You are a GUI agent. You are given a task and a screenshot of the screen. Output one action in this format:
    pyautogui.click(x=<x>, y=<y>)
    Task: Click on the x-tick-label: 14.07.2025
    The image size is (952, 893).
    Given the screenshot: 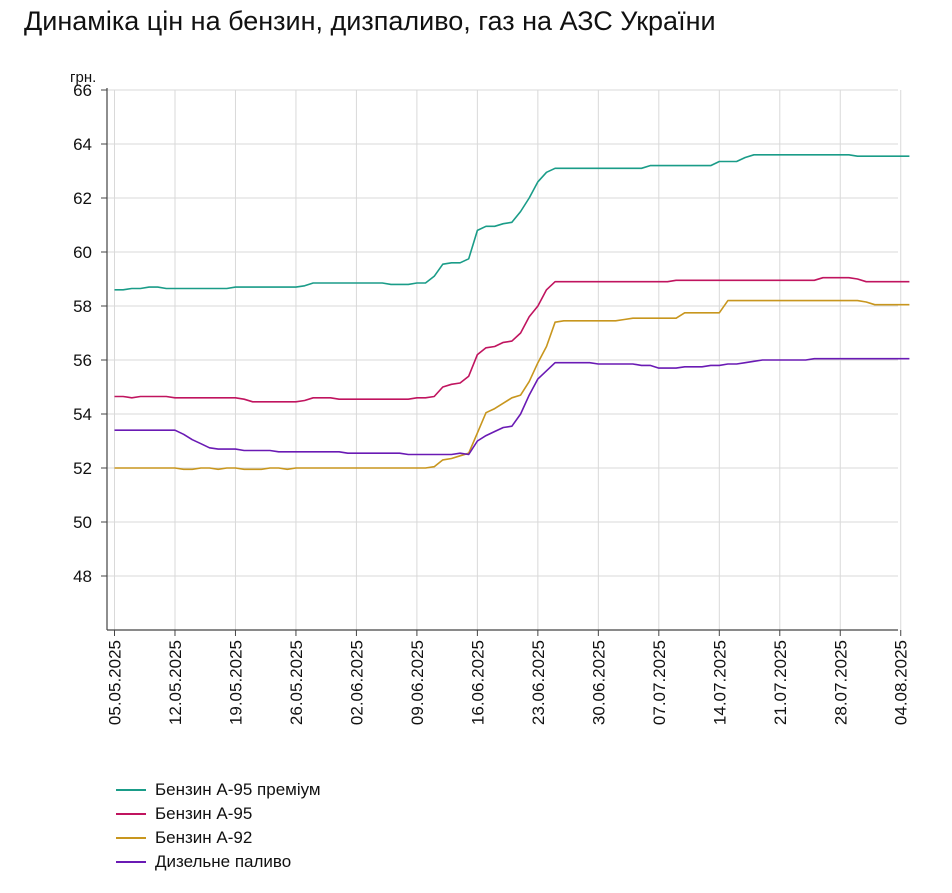 What is the action you would take?
    pyautogui.click(x=719, y=682)
    